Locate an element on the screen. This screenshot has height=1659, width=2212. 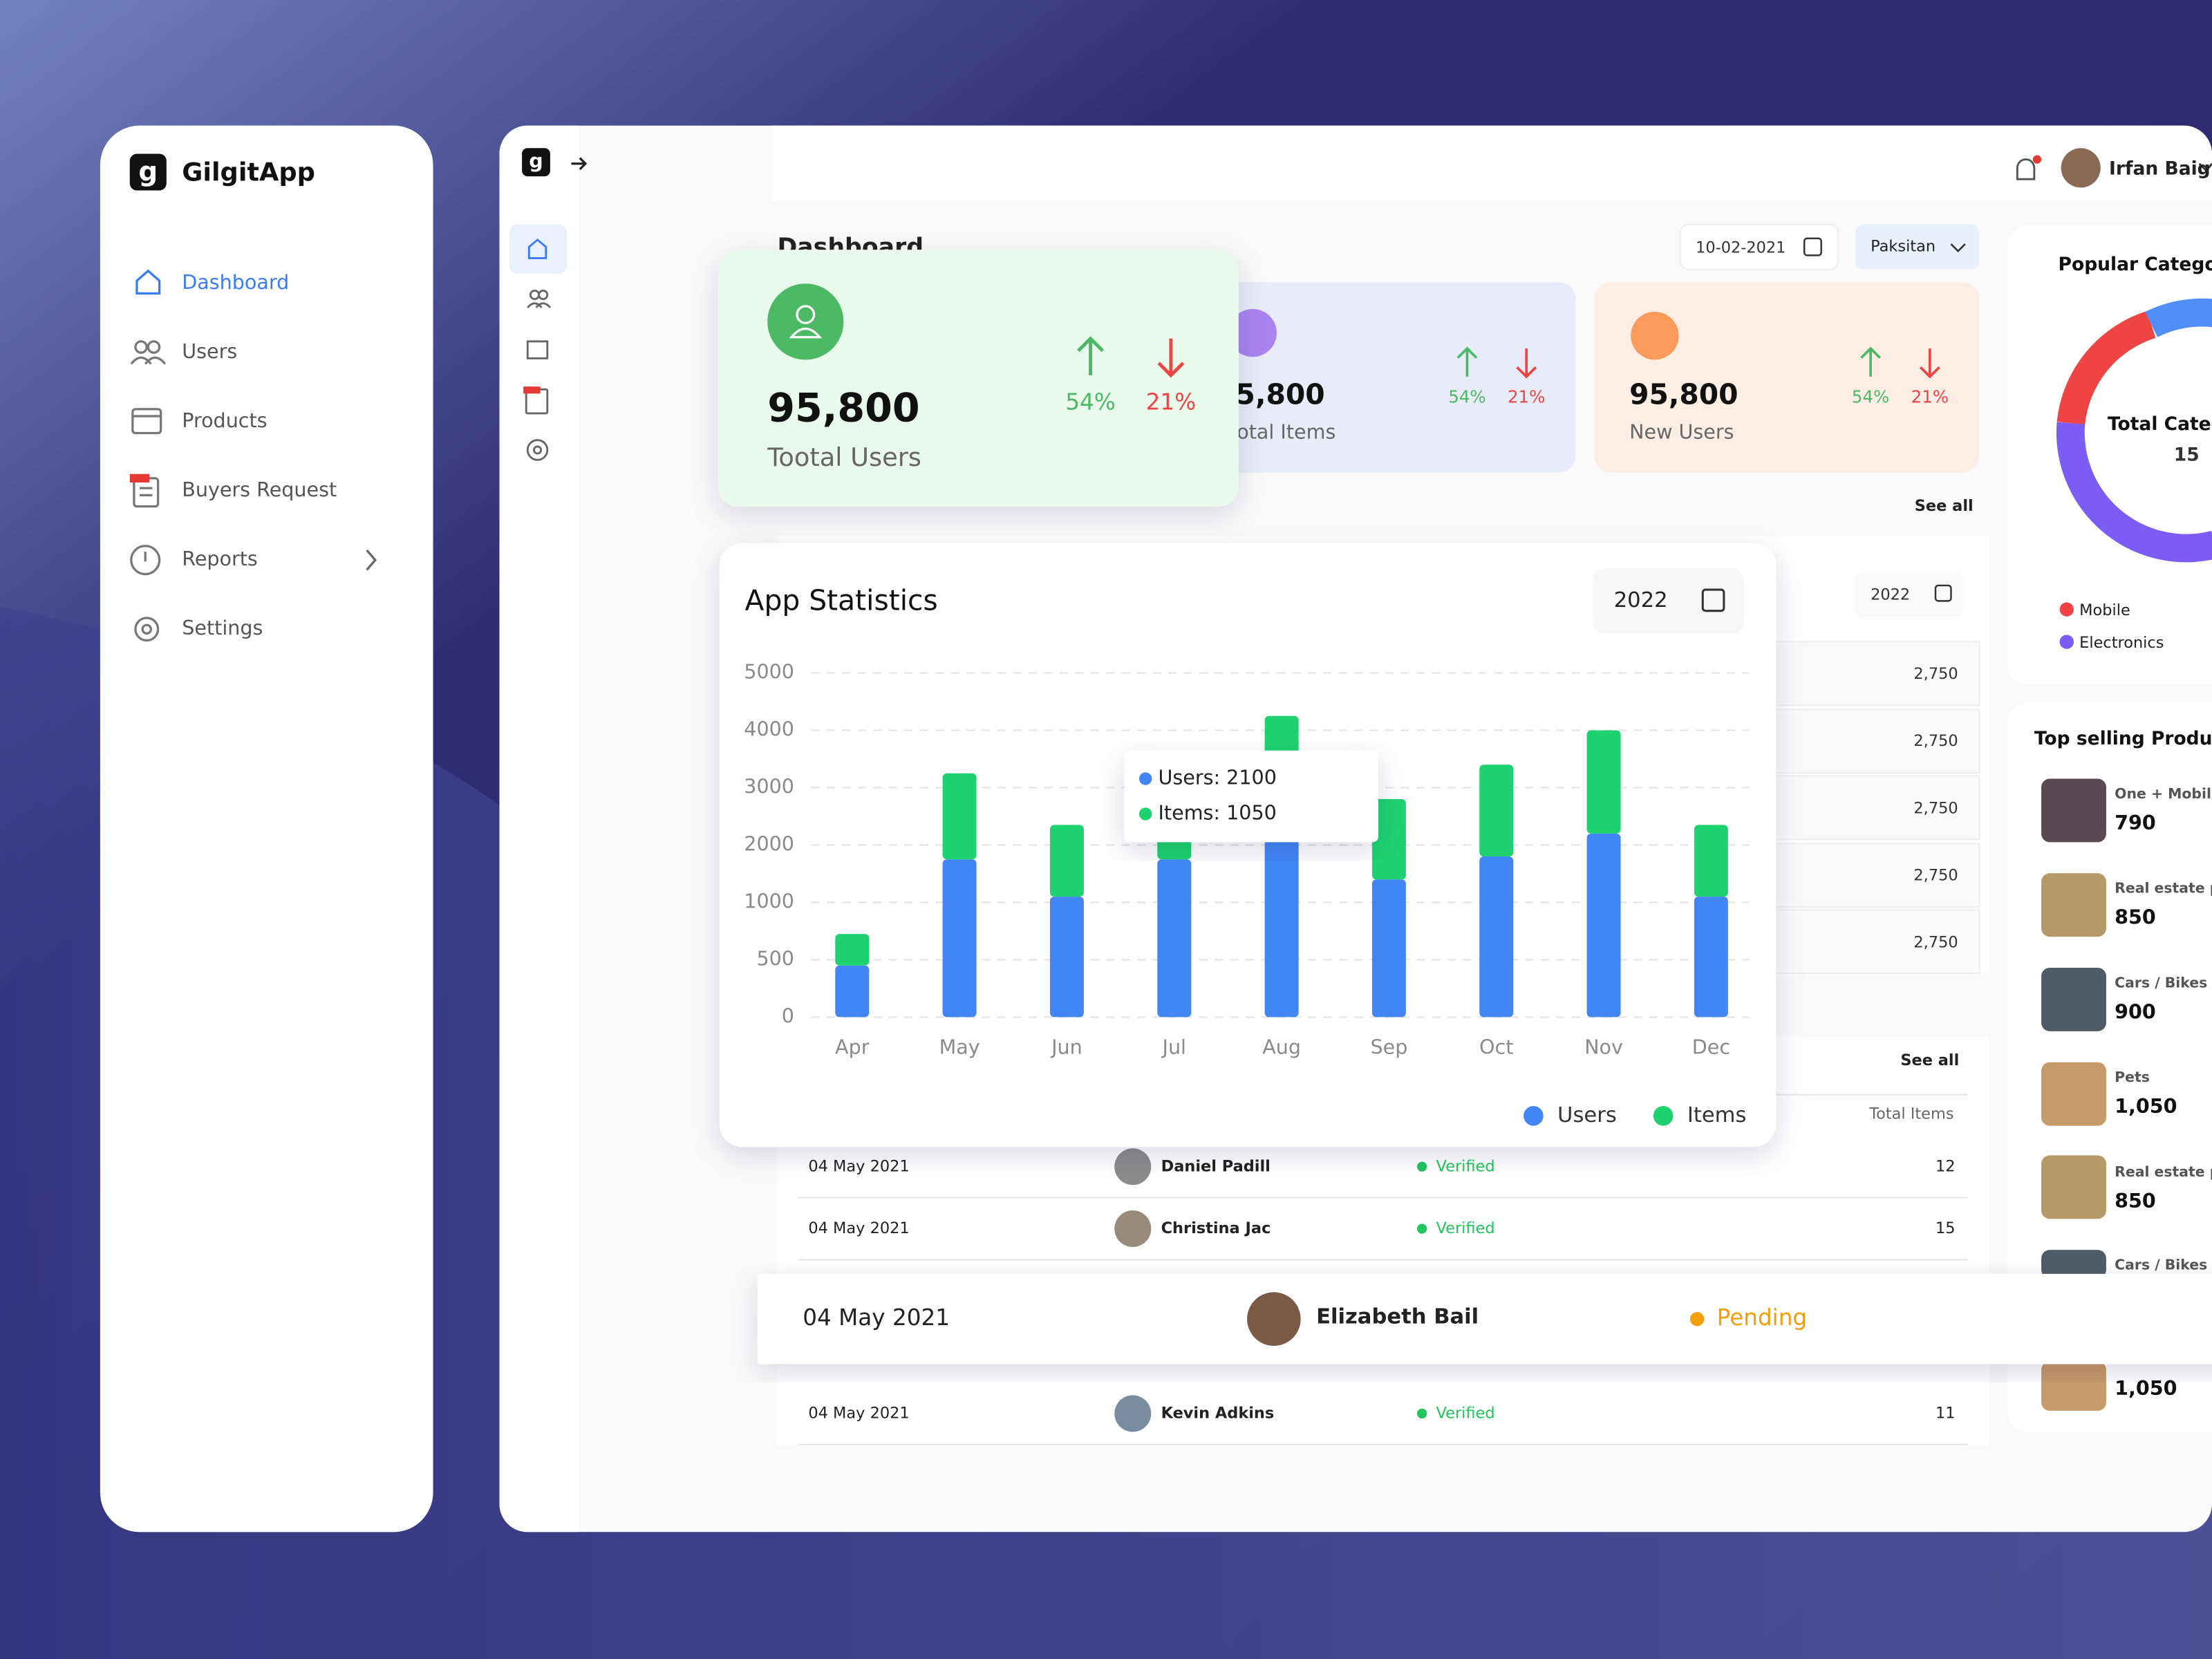
y-tick-label: 3000 is located at coordinates (769, 786).